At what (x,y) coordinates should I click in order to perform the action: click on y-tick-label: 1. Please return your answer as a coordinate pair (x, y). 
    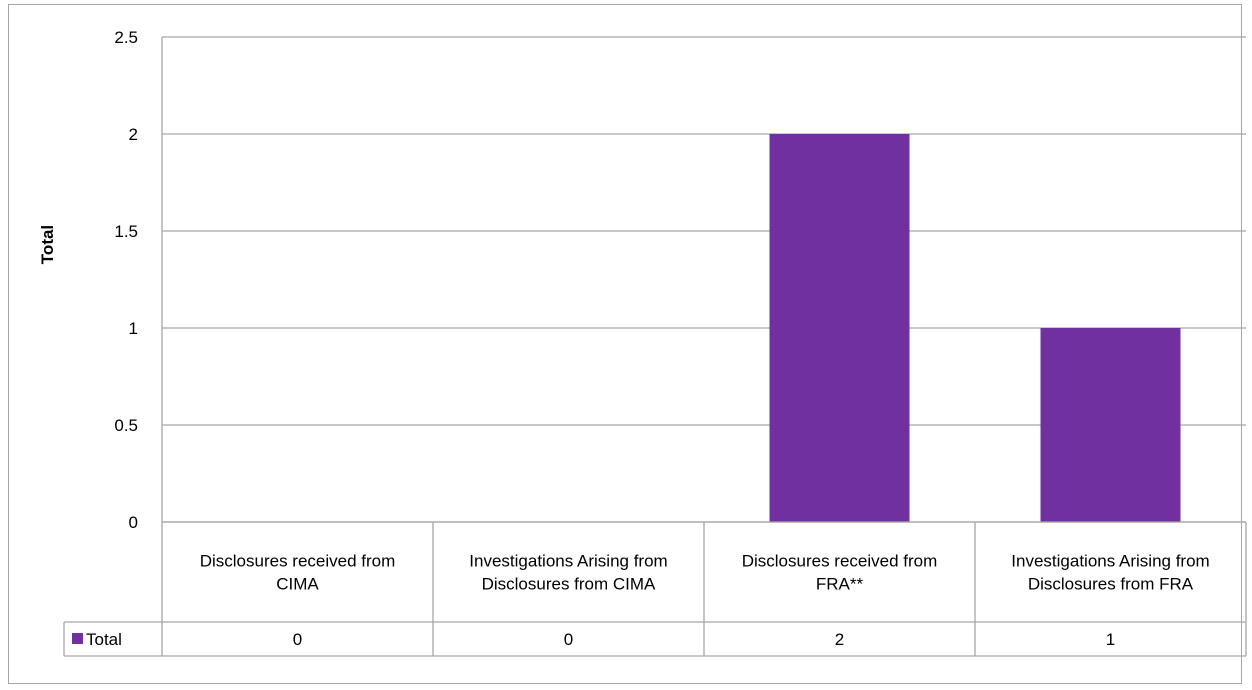
    Looking at the image, I should click on (133, 328).